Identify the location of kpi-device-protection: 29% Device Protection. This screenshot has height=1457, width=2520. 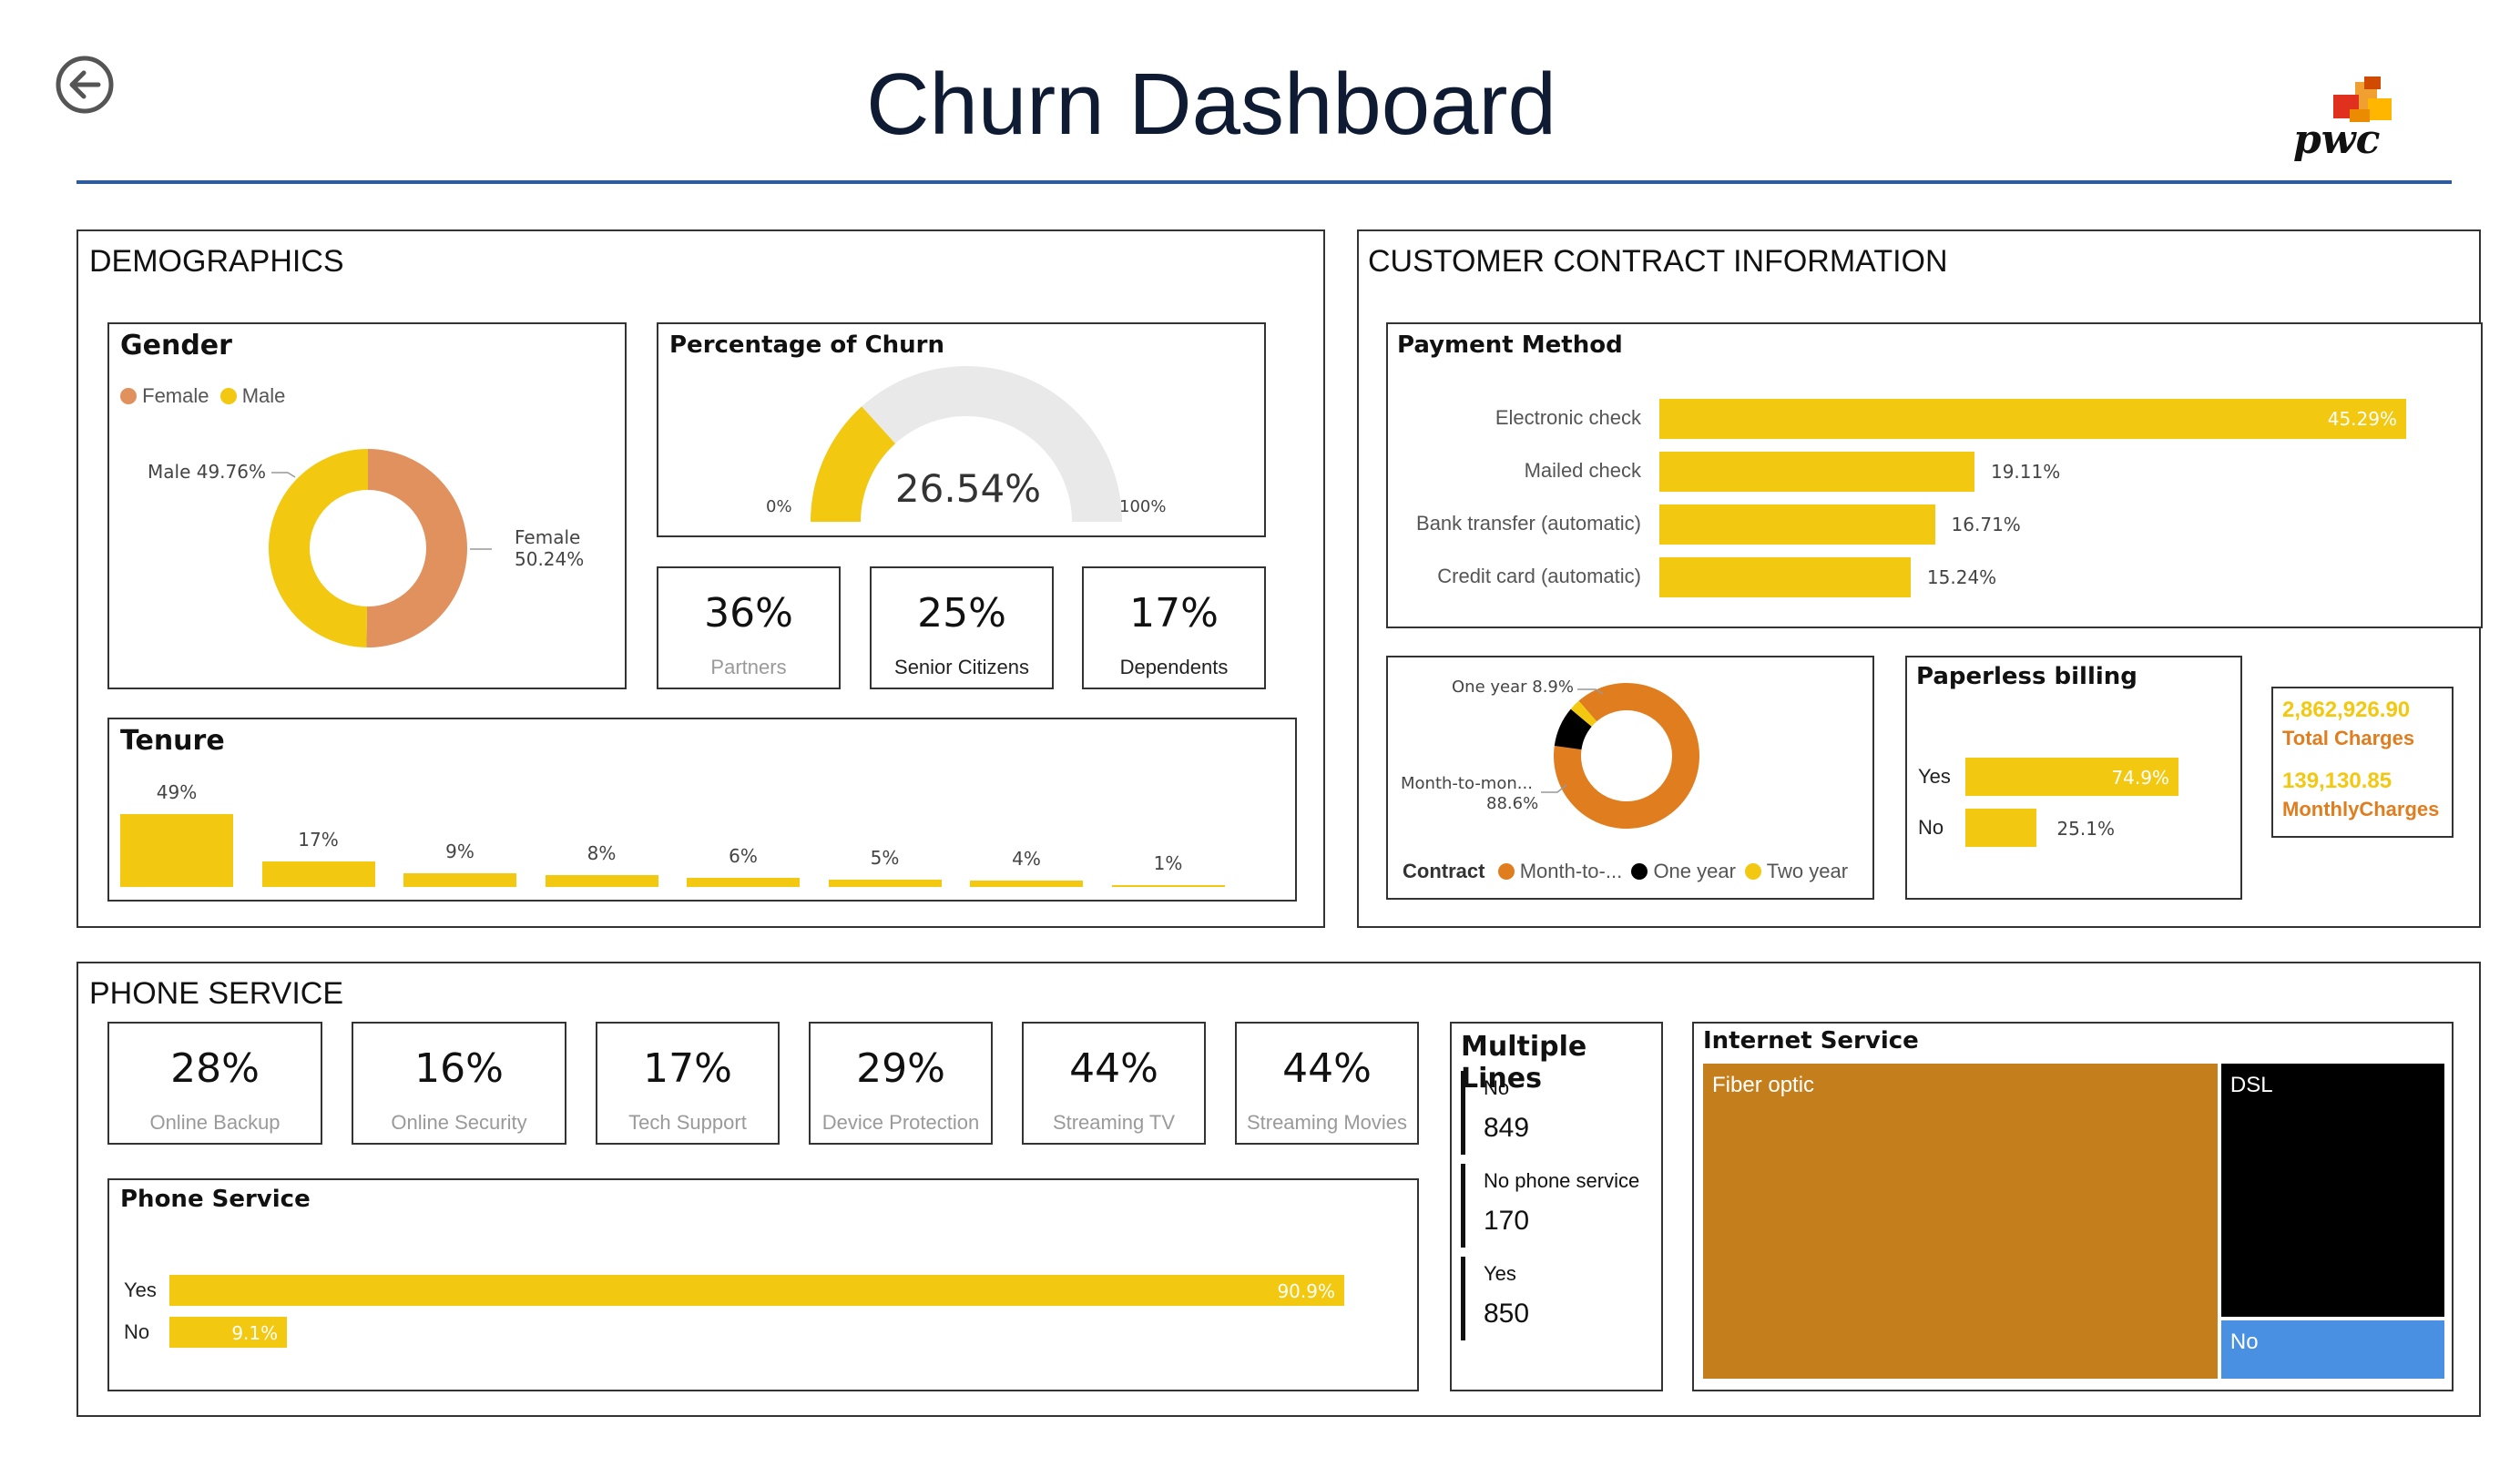
(901, 1083).